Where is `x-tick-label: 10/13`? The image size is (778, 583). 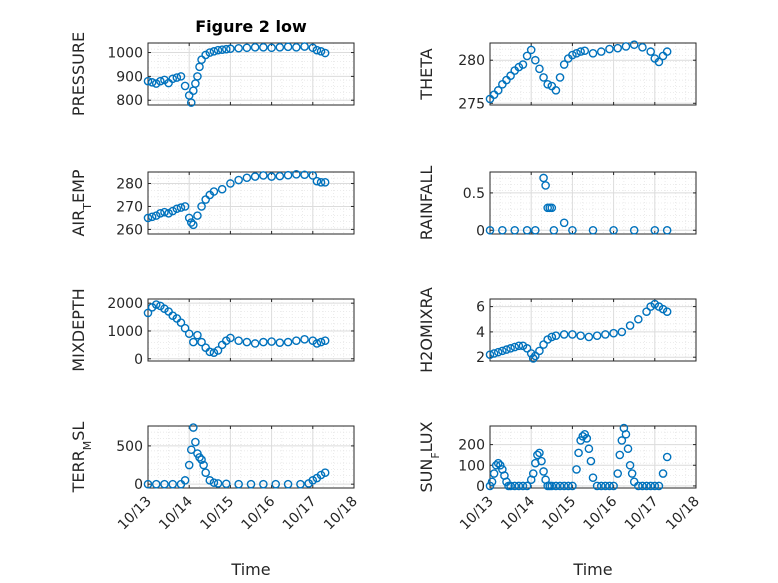 x-tick-label: 10/13 is located at coordinates (477, 514).